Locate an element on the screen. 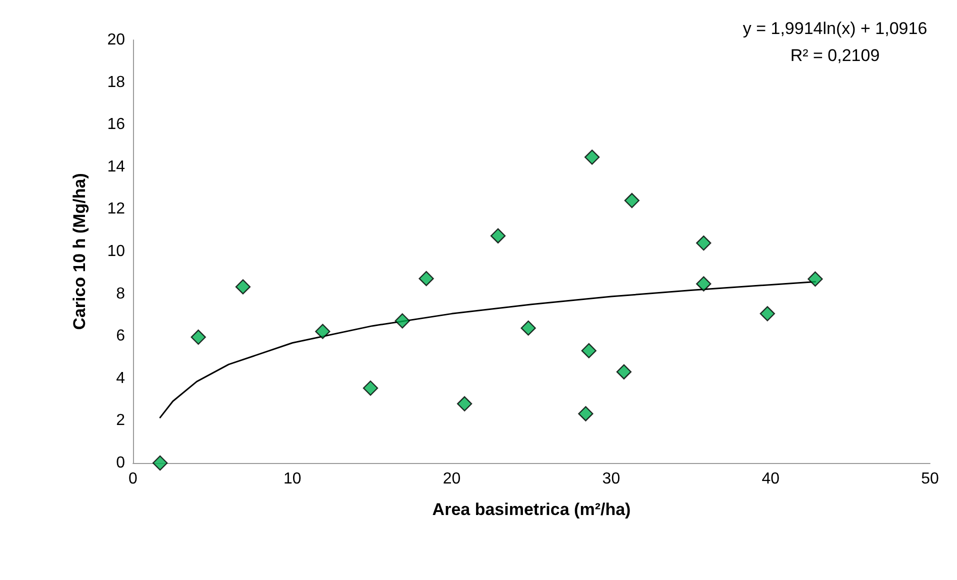 Image resolution: width=957 pixels, height=580 pixels. x-tick-label: 10 is located at coordinates (293, 479).